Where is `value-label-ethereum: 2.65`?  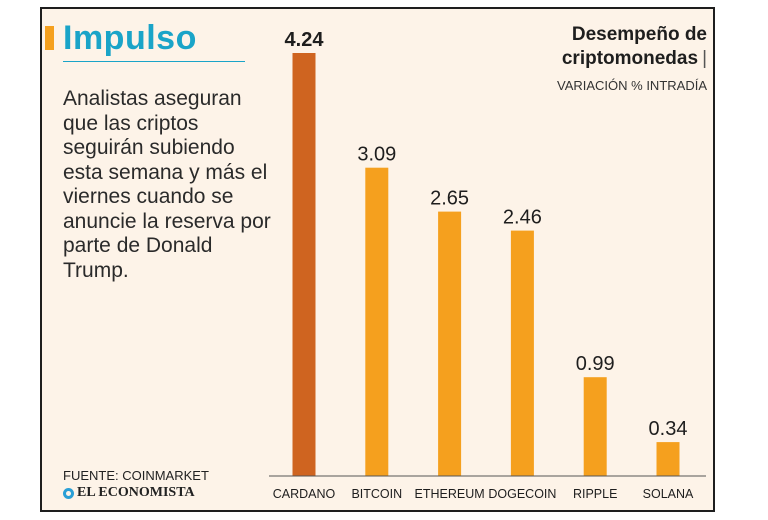
value-label-ethereum: 2.65 is located at coordinates (449, 199).